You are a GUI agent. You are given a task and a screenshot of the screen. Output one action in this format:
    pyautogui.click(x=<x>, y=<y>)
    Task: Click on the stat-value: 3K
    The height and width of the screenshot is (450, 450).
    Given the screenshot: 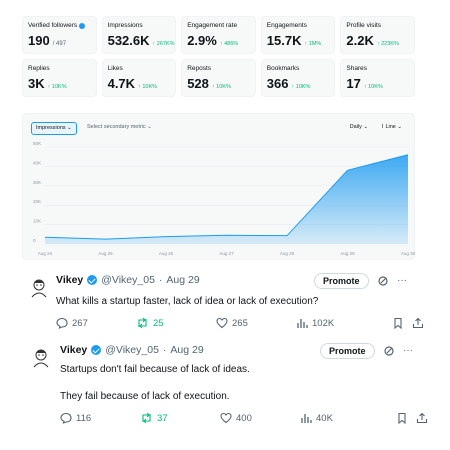 What is the action you would take?
    pyautogui.click(x=36, y=83)
    